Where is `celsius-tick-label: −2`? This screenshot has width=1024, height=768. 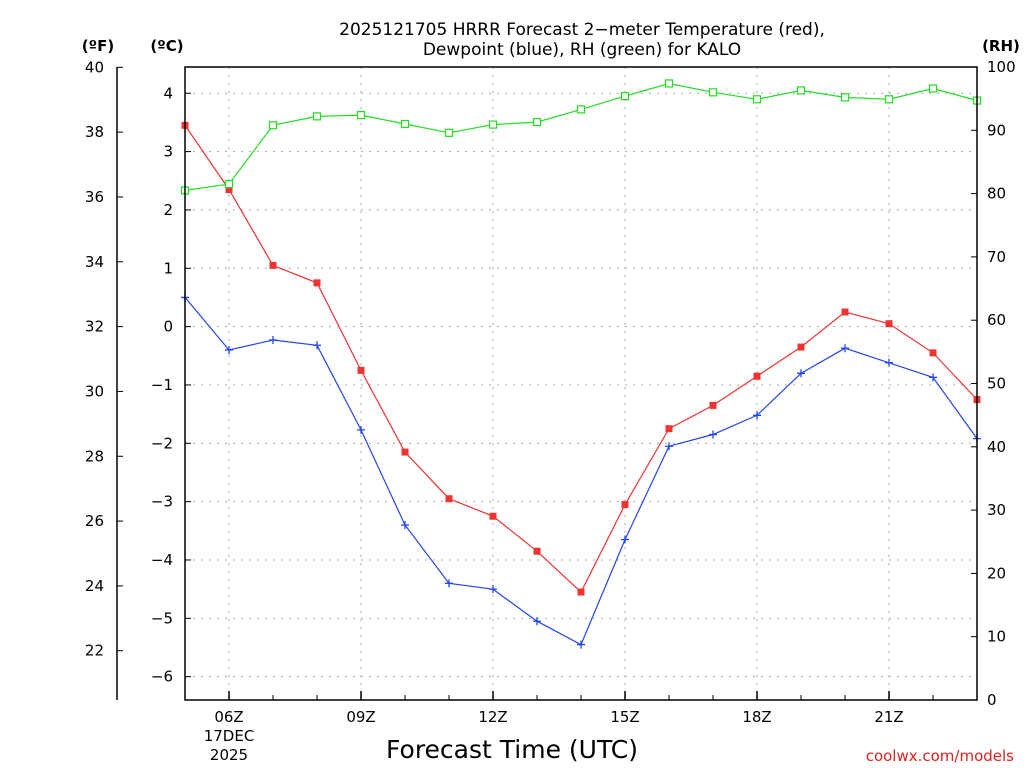
celsius-tick-label: −2 is located at coordinates (162, 443).